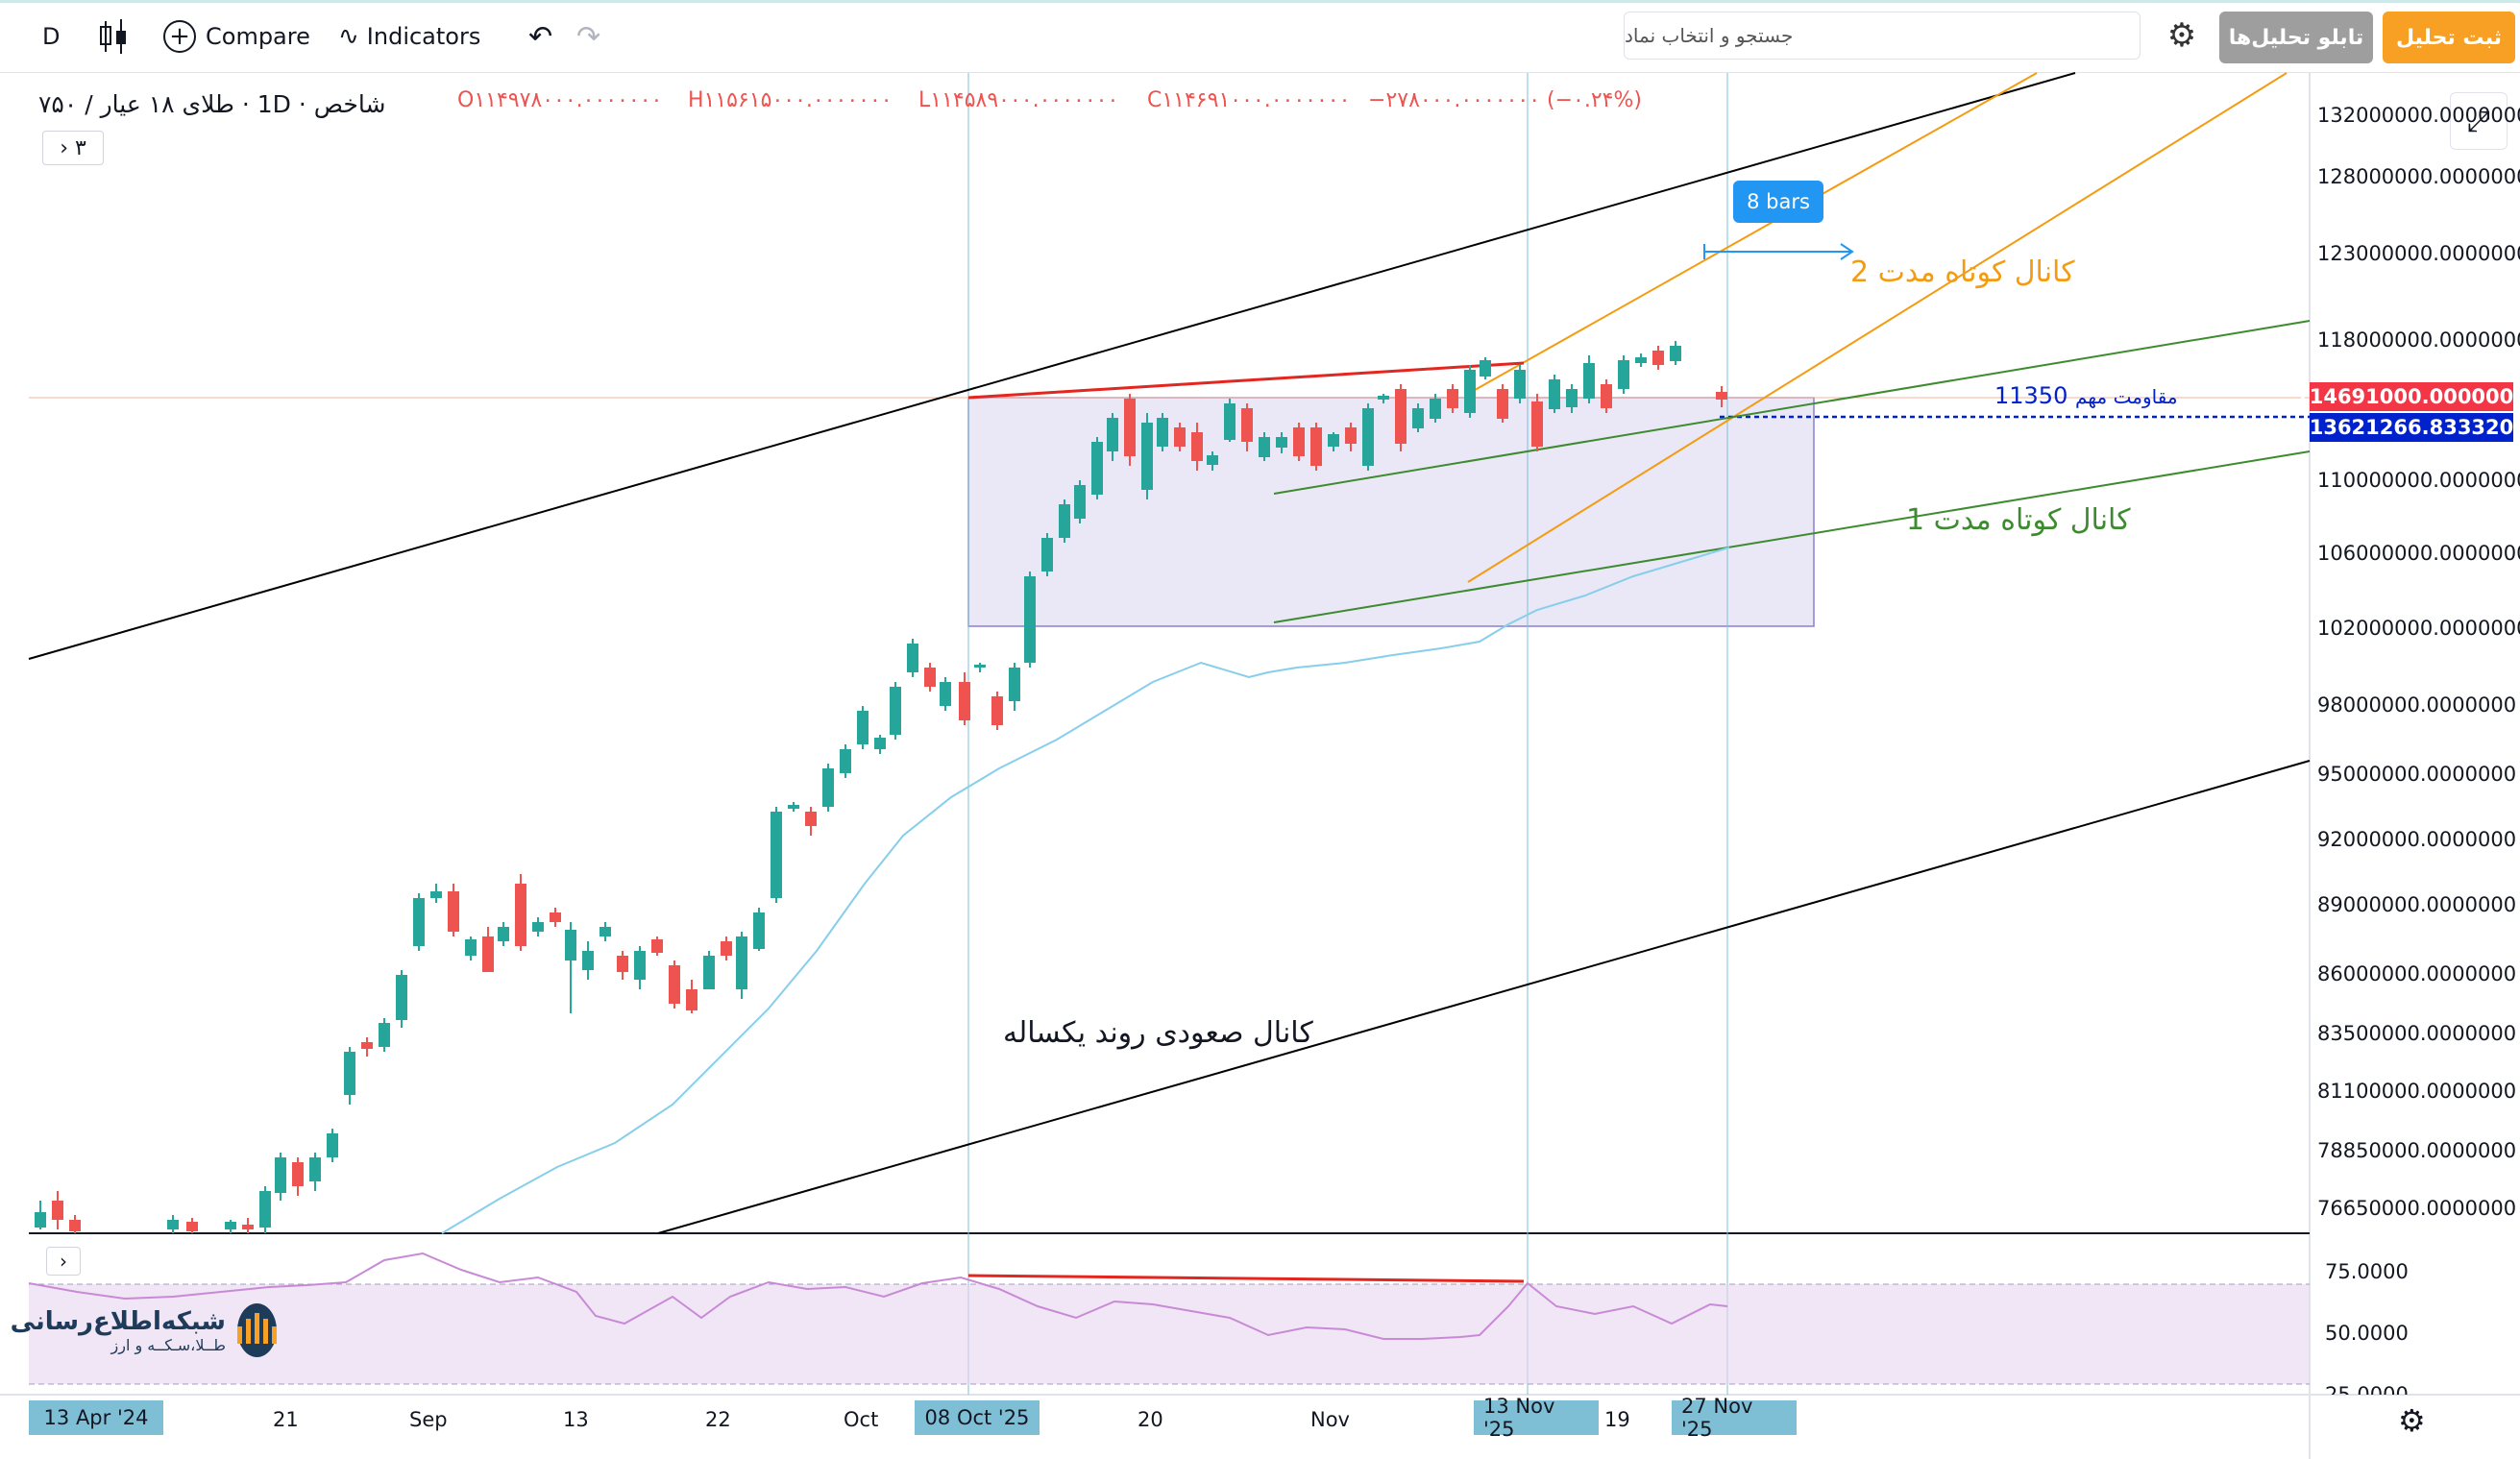  Describe the element at coordinates (2412, 1420) in the screenshot. I see `time-settings-gear-icon: ⚙` at that location.